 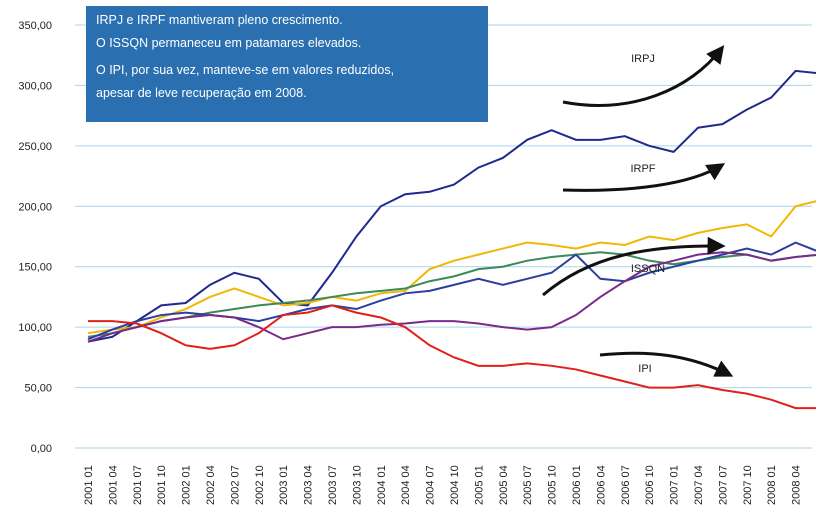 What do you see at coordinates (113, 485) in the screenshot?
I see `x-tick-label: 2001 04` at bounding box center [113, 485].